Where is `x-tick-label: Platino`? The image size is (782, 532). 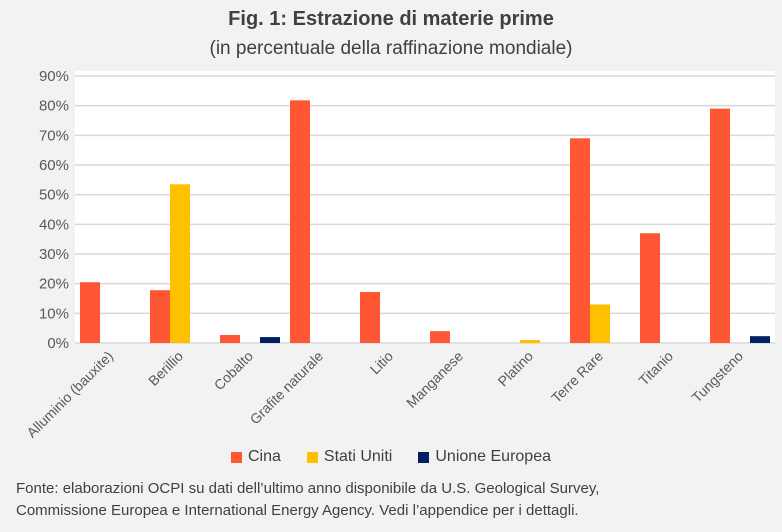
x-tick-label: Platino is located at coordinates (516, 369).